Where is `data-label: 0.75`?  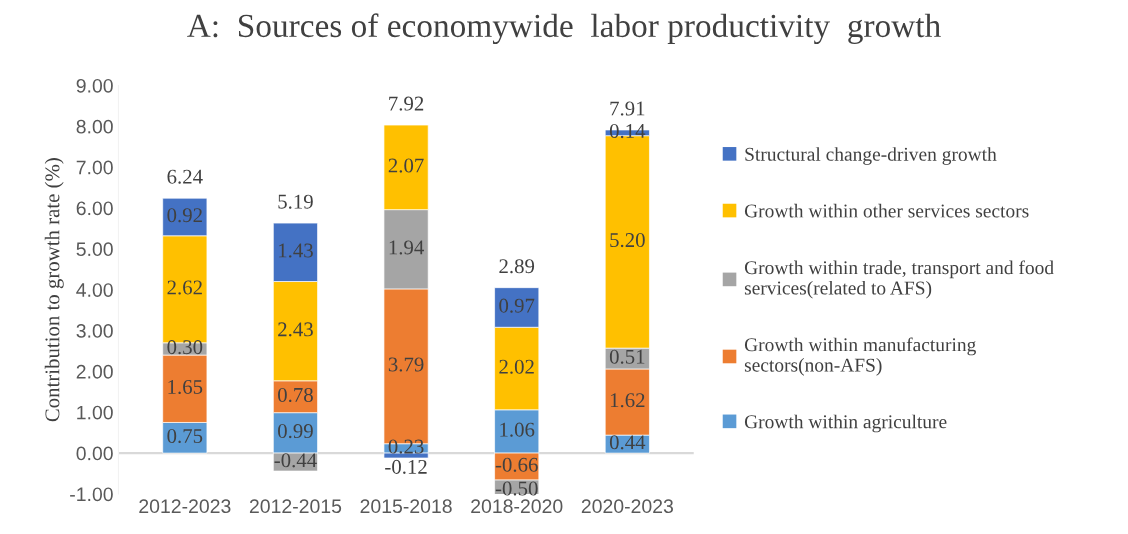 data-label: 0.75 is located at coordinates (185, 436).